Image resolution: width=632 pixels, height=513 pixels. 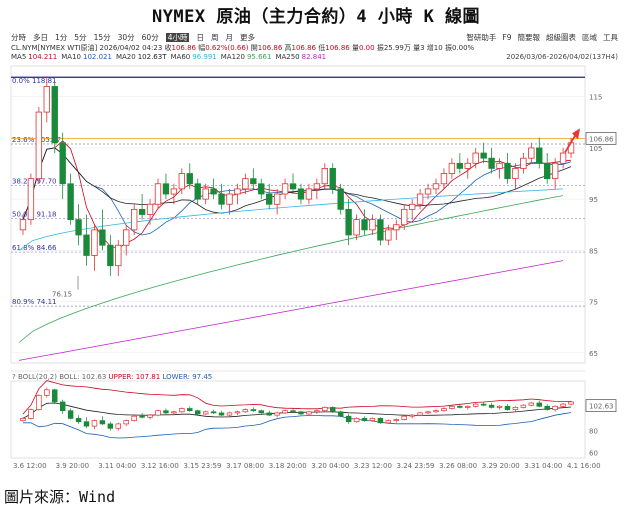 What do you see at coordinates (316, 17) in the screenshot?
I see `chart-title: NYMEX 原油（主力合約）4 小時 K 線圖` at bounding box center [316, 17].